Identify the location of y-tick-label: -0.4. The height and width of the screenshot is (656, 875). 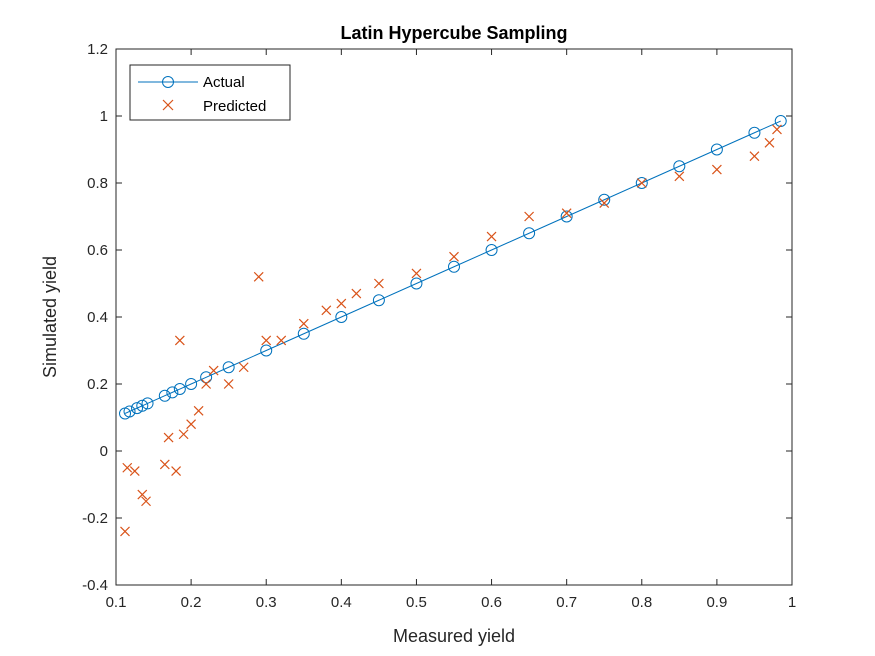
(95, 585).